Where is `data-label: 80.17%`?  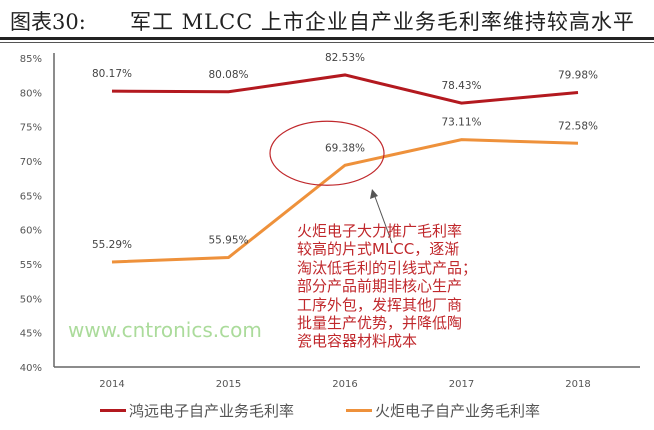
data-label: 80.17% is located at coordinates (112, 74).